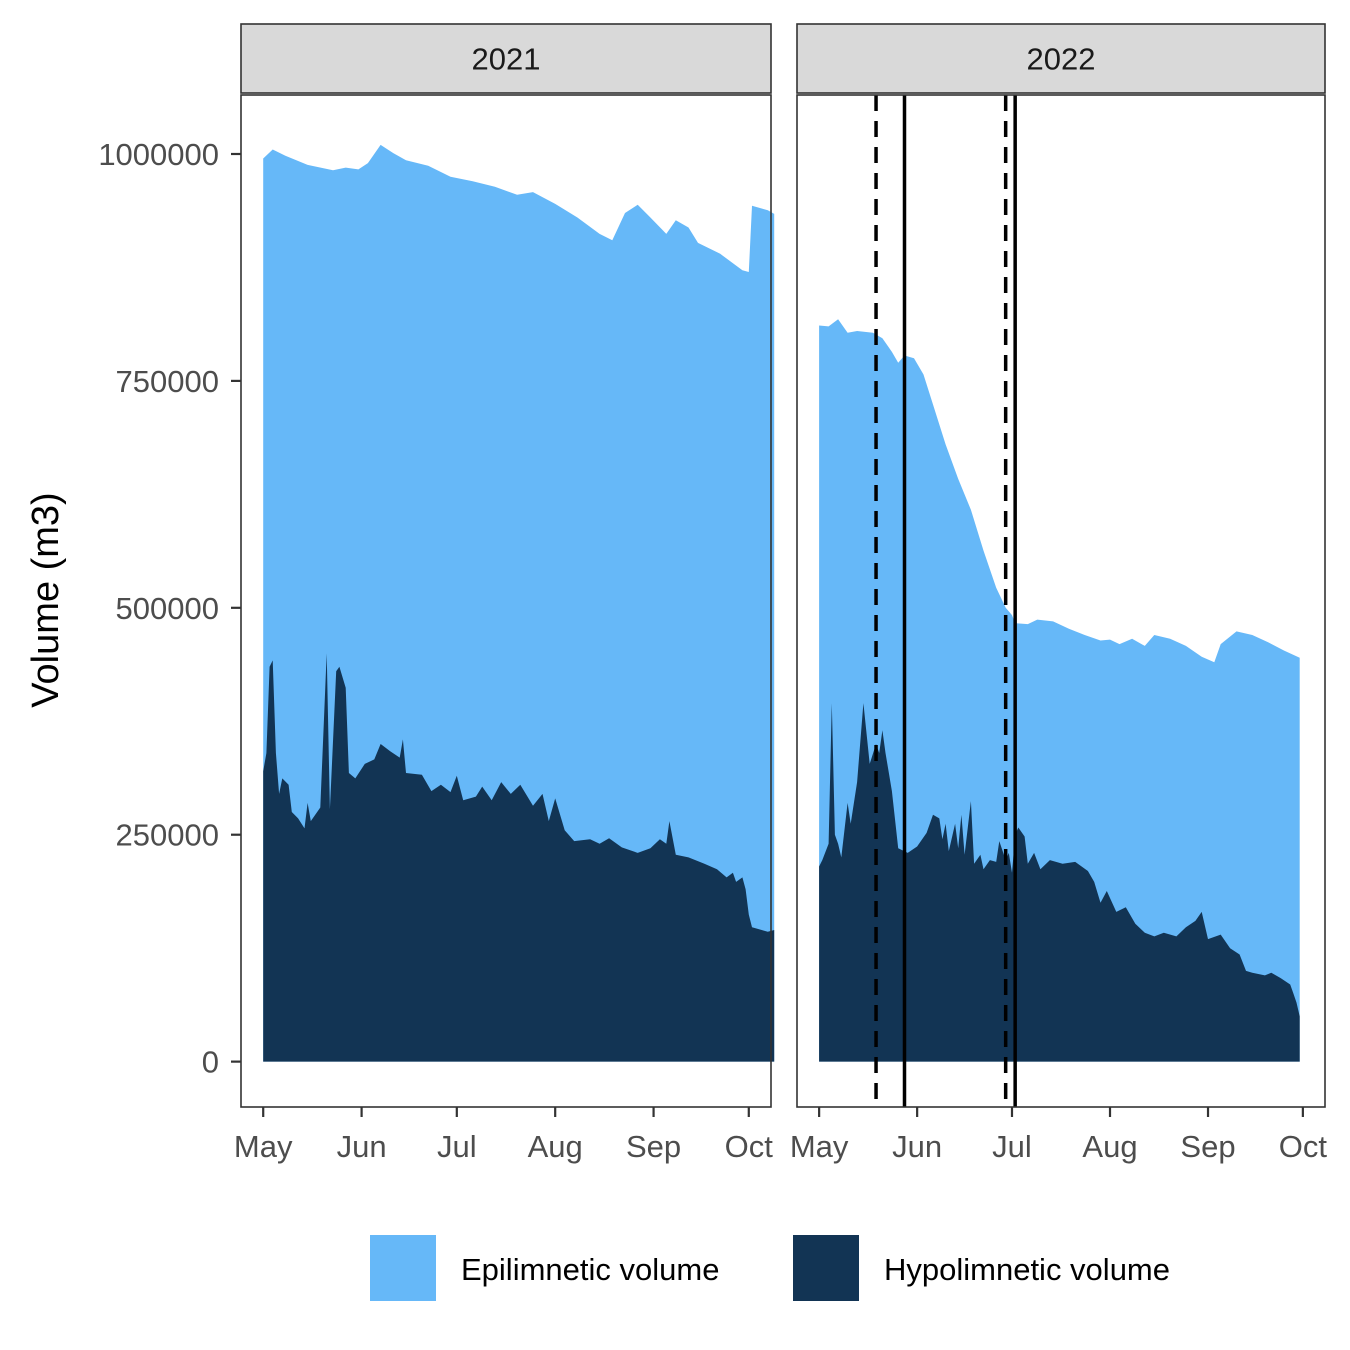 Image resolution: width=1350 pixels, height=1350 pixels. I want to click on legend: Epilimnetic volume Hypolimnetic volume, so click(770, 1268).